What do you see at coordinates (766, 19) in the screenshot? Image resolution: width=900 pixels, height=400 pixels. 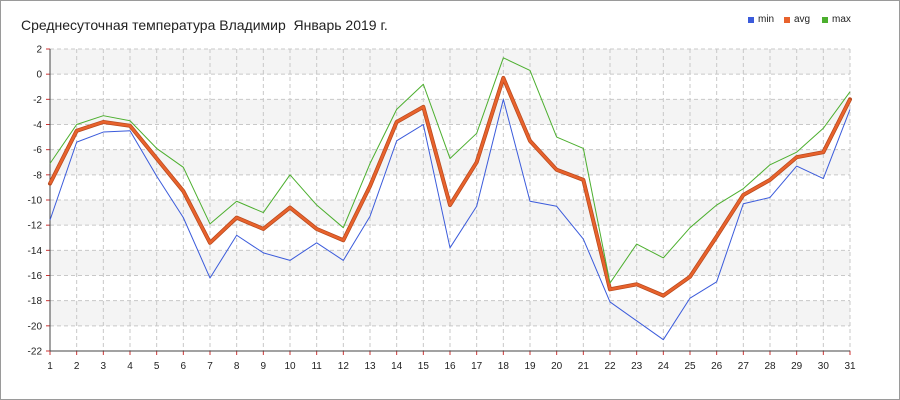 I see `legend-label-min: min` at bounding box center [766, 19].